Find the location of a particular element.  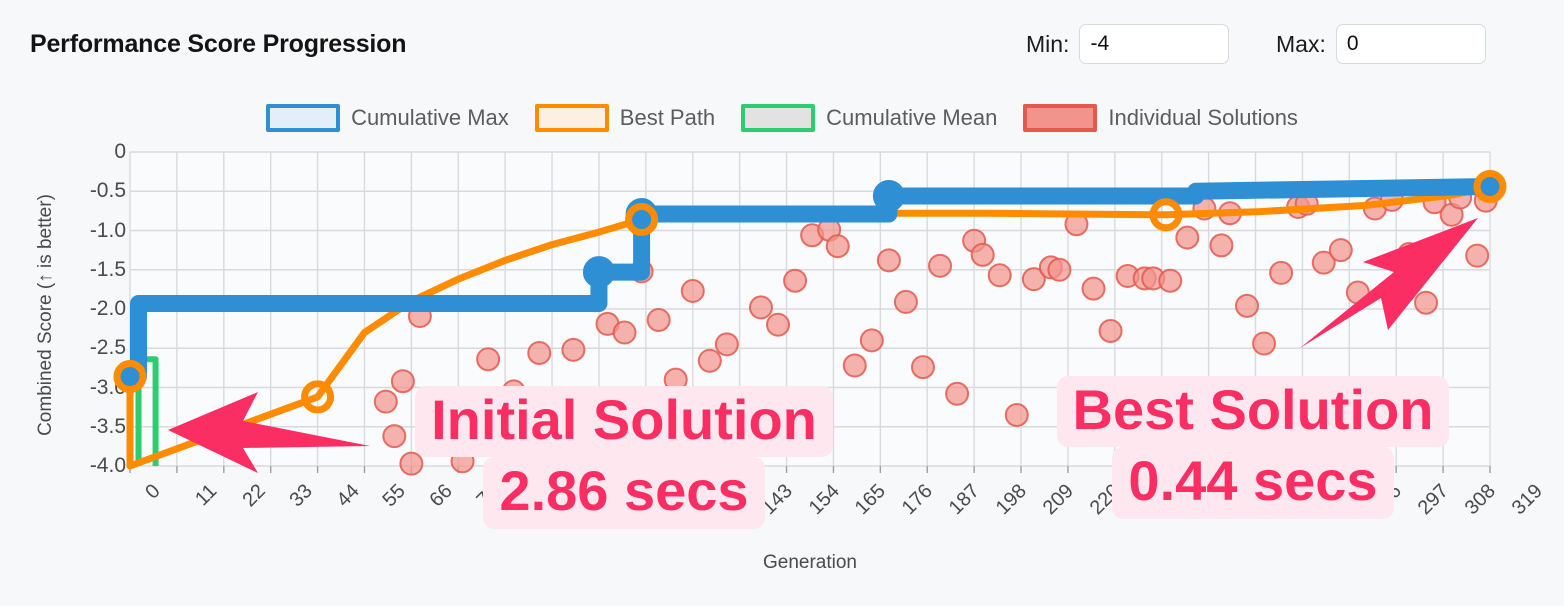

legend-label-cumulative-mean: Cumulative Mean is located at coordinates (912, 117).